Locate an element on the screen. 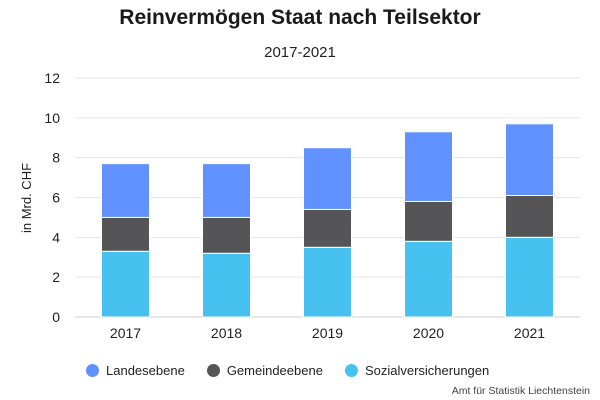 The image size is (600, 400). legend-item-gemeindeebene: Gemeindeebene is located at coordinates (264, 370).